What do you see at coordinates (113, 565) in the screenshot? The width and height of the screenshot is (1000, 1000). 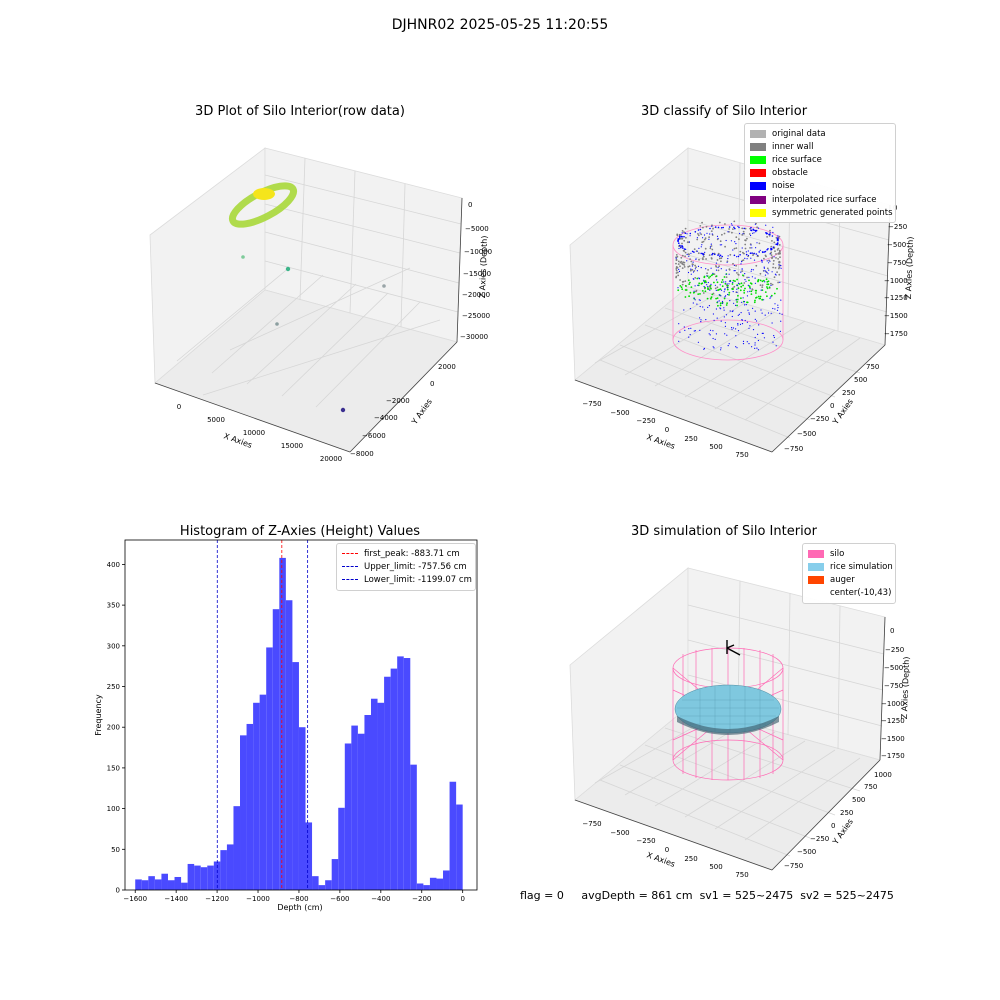 I see `histogram-y-tick-label: 400` at bounding box center [113, 565].